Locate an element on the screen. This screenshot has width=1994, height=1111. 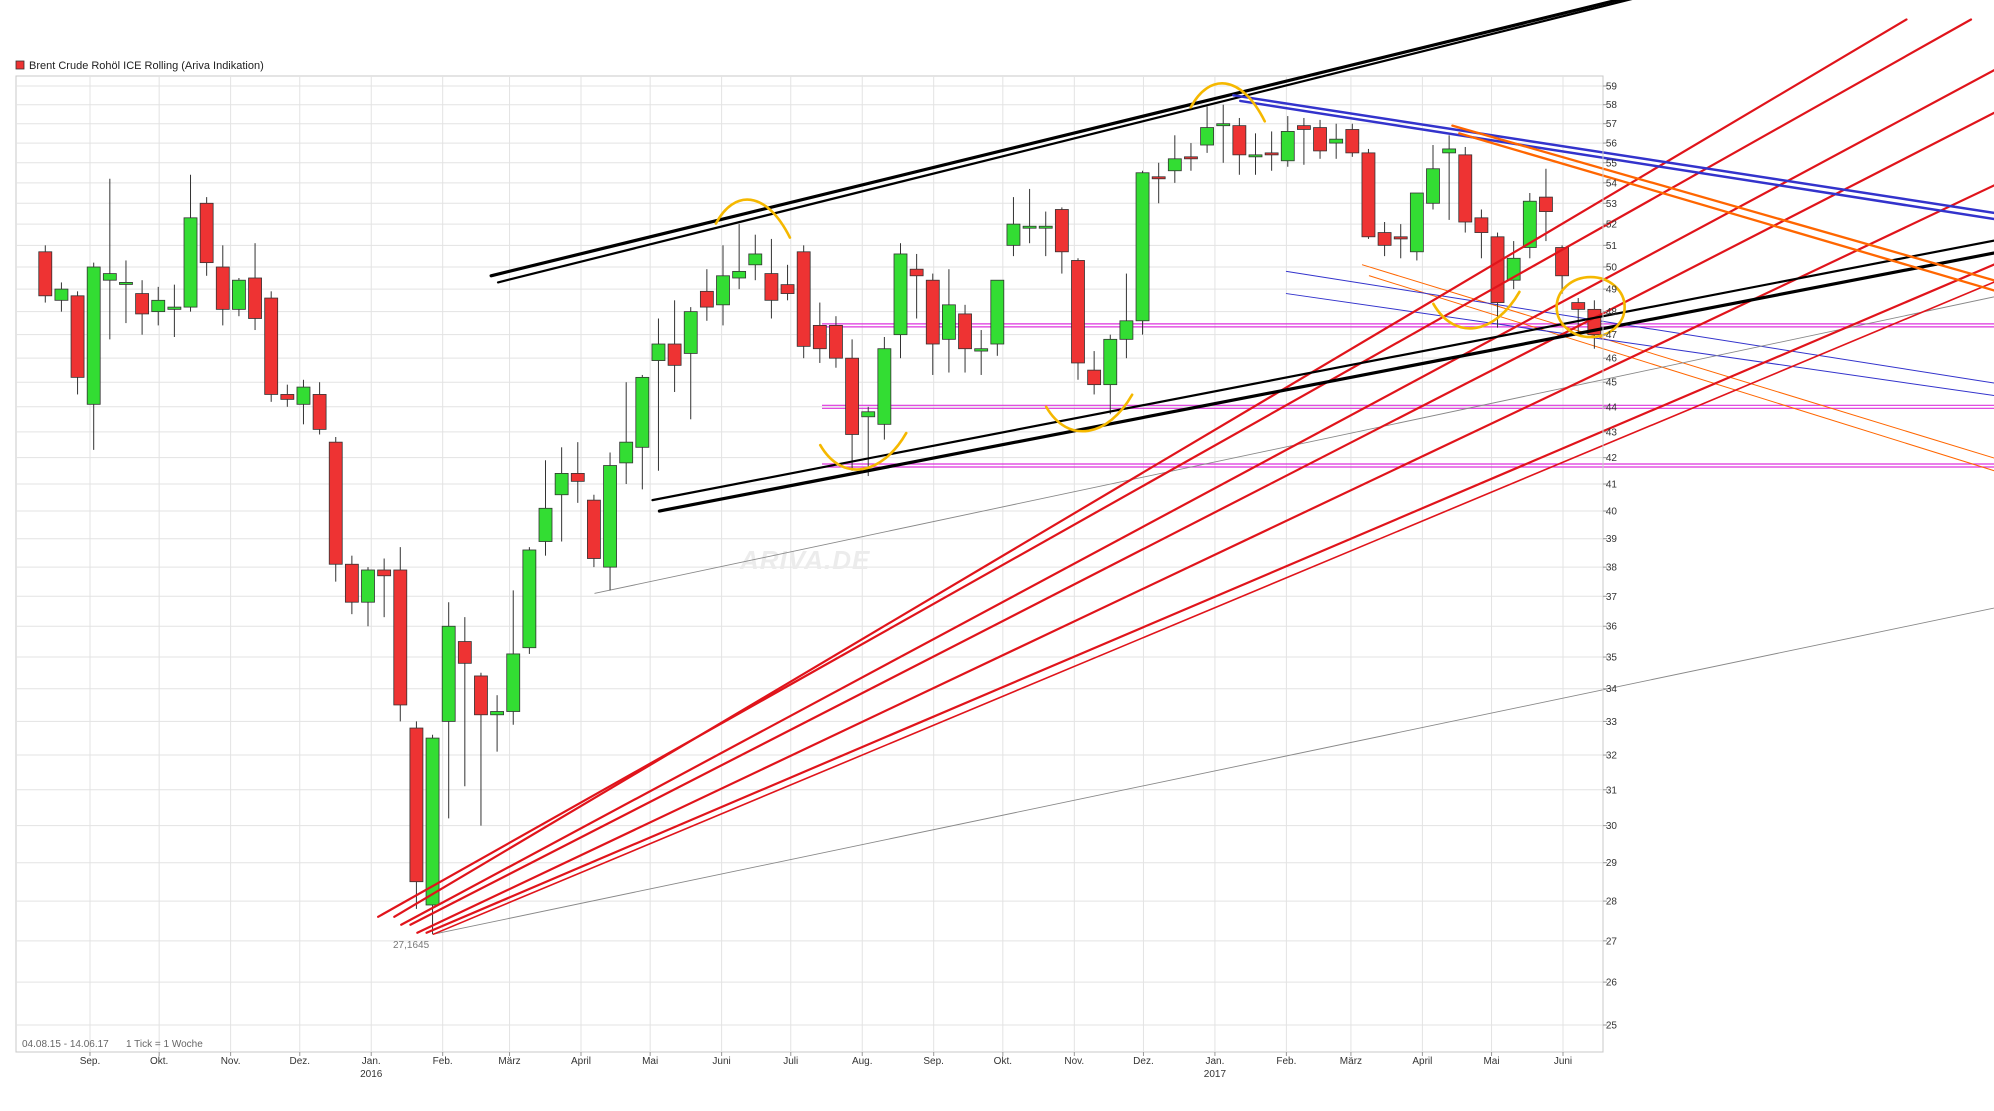
watermark: ARIVA.DE is located at coordinates (804, 560).